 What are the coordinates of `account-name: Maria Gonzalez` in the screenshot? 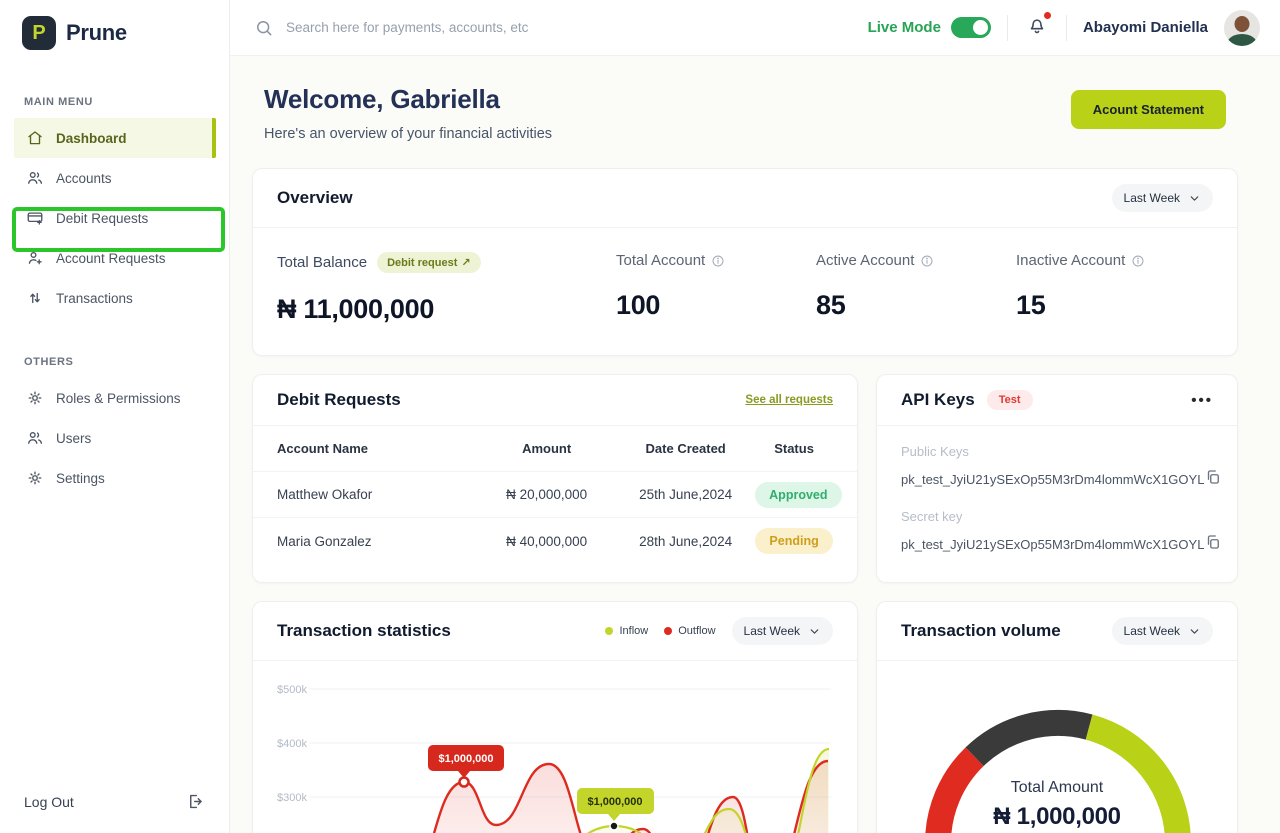 It's located at (324, 541).